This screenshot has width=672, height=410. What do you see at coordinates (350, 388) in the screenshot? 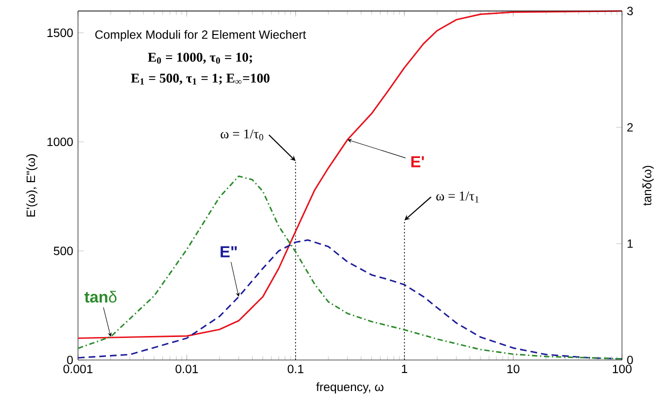
I see `x-axis-title: frequency, ω` at bounding box center [350, 388].